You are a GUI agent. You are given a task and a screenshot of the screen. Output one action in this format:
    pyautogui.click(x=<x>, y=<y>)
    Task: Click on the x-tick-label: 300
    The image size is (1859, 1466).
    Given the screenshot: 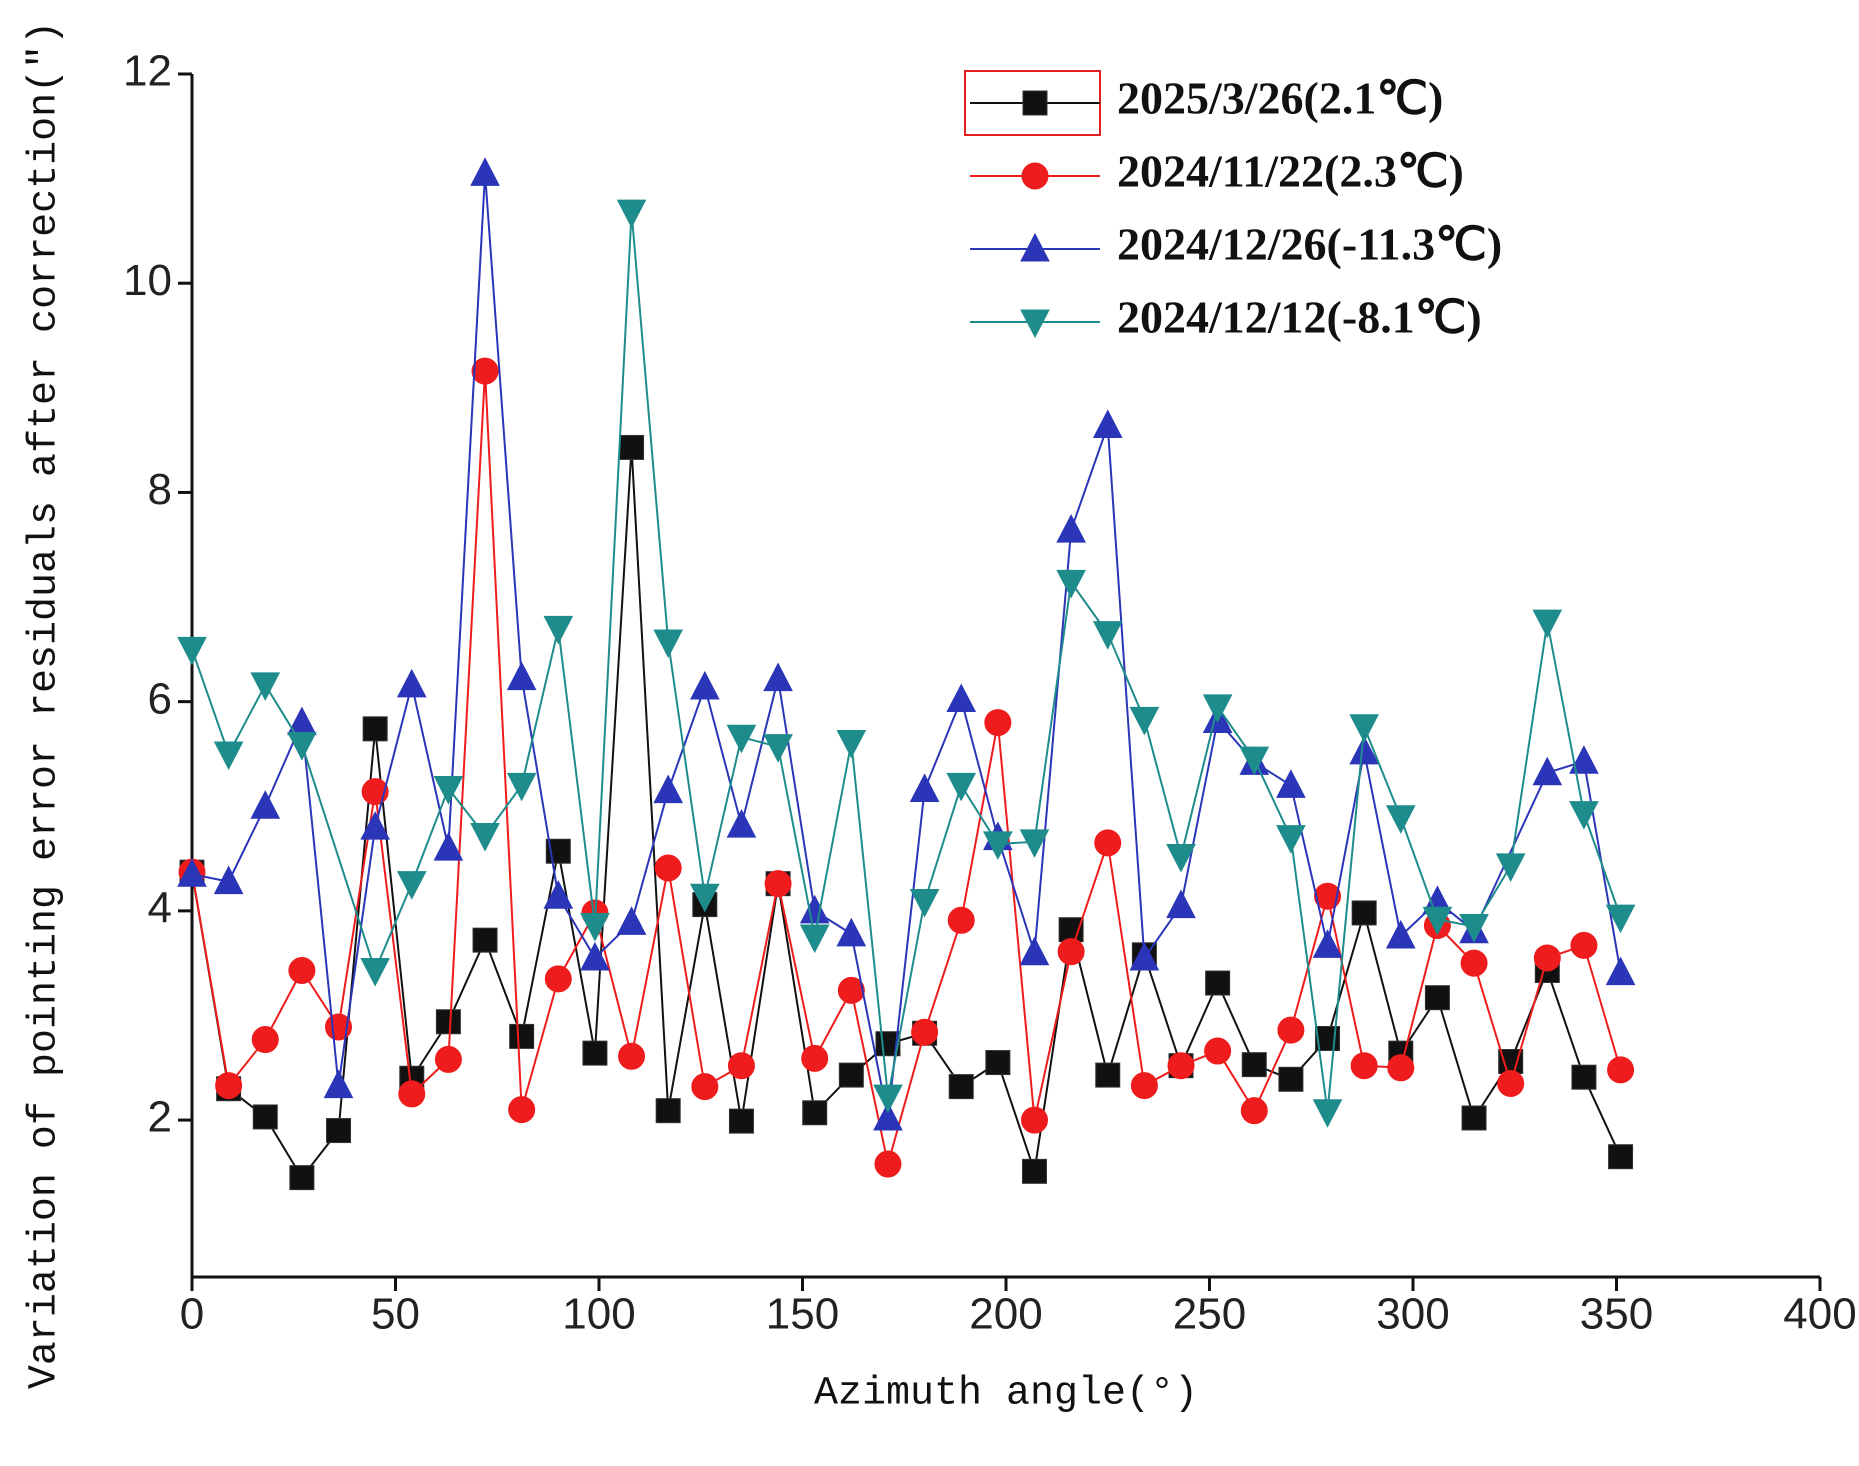 What is the action you would take?
    pyautogui.click(x=1412, y=1314)
    